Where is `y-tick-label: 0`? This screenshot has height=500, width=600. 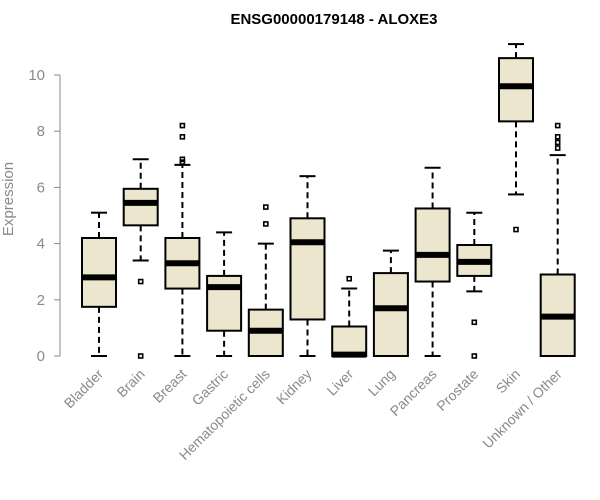
y-tick-label: 0 is located at coordinates (41, 356).